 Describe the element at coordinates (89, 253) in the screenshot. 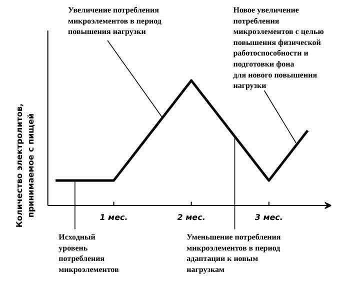

I see `annotation: Исходный уровень потребления микроэлементов` at that location.